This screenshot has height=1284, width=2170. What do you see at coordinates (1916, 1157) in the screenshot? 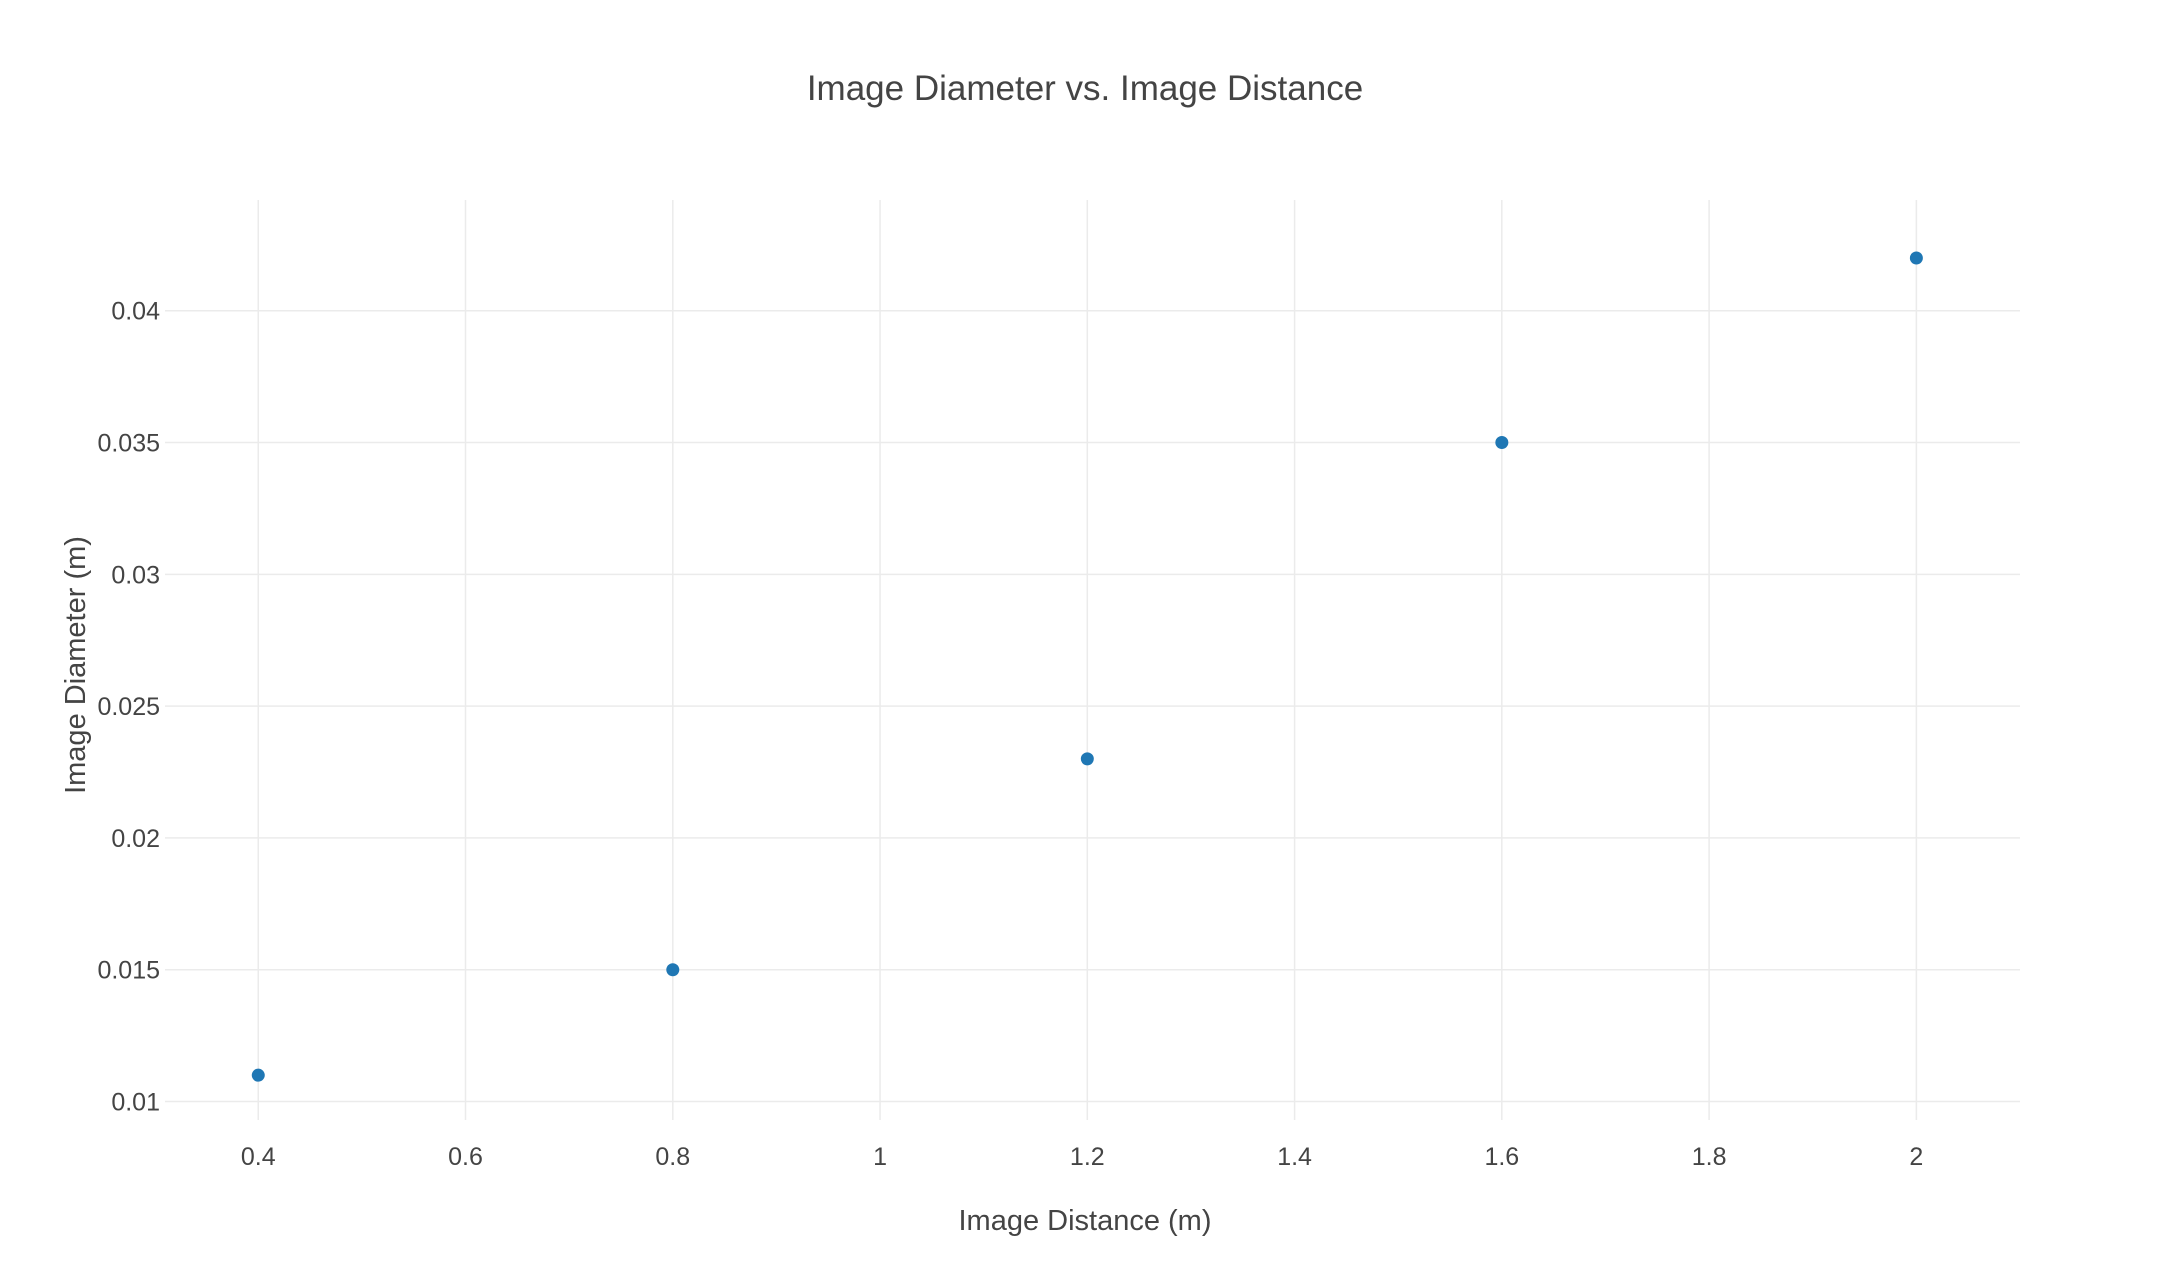
I see `x-tick-label: 2` at bounding box center [1916, 1157].